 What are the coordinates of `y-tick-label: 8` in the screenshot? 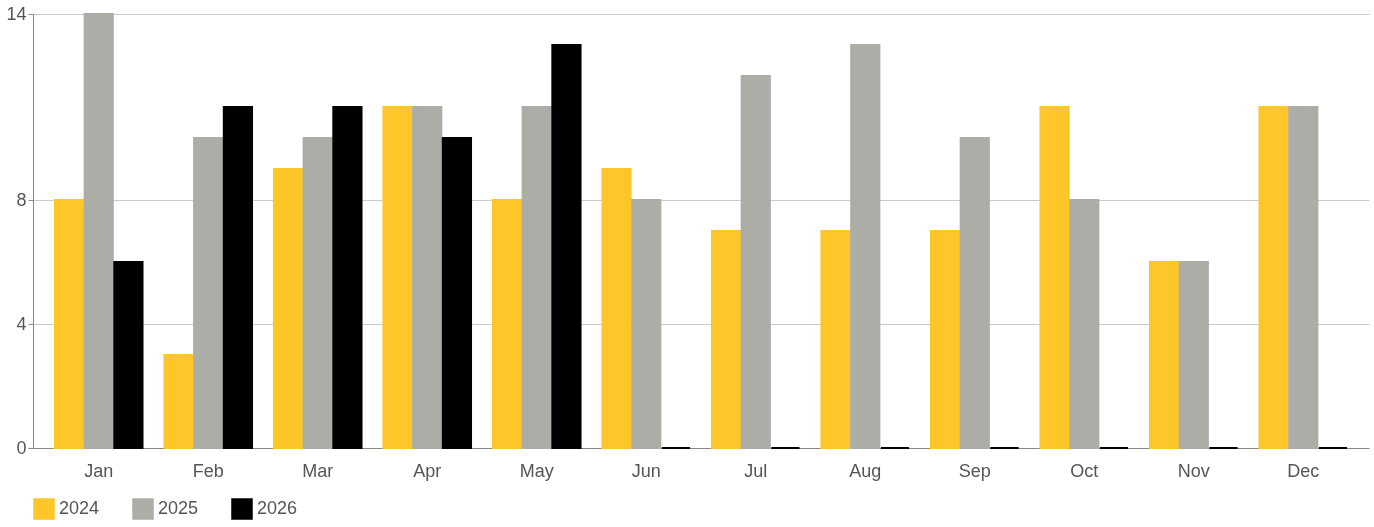 It's located at (21, 199).